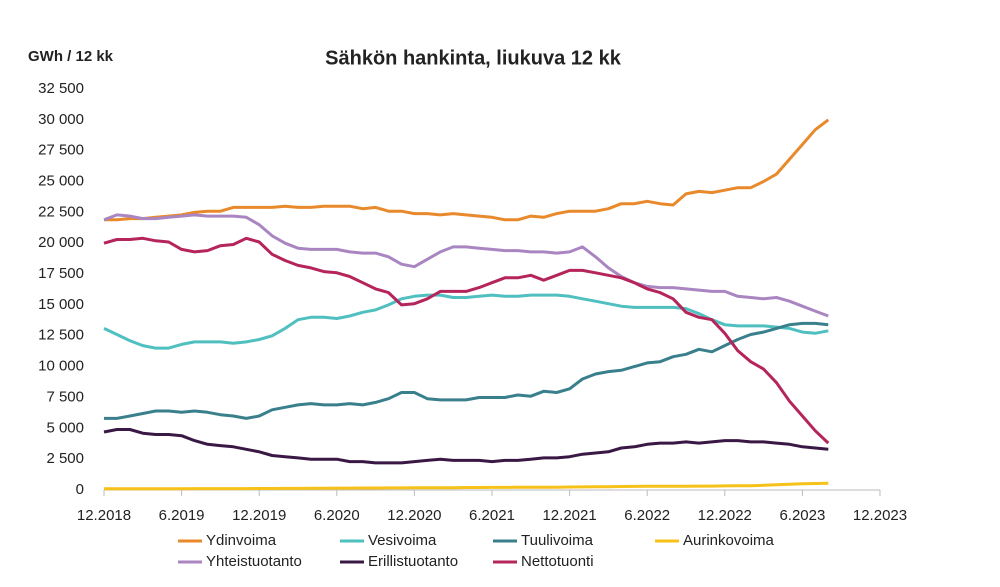 The width and height of the screenshot is (1000, 587). I want to click on x-tick-label: 12.2020, so click(414, 515).